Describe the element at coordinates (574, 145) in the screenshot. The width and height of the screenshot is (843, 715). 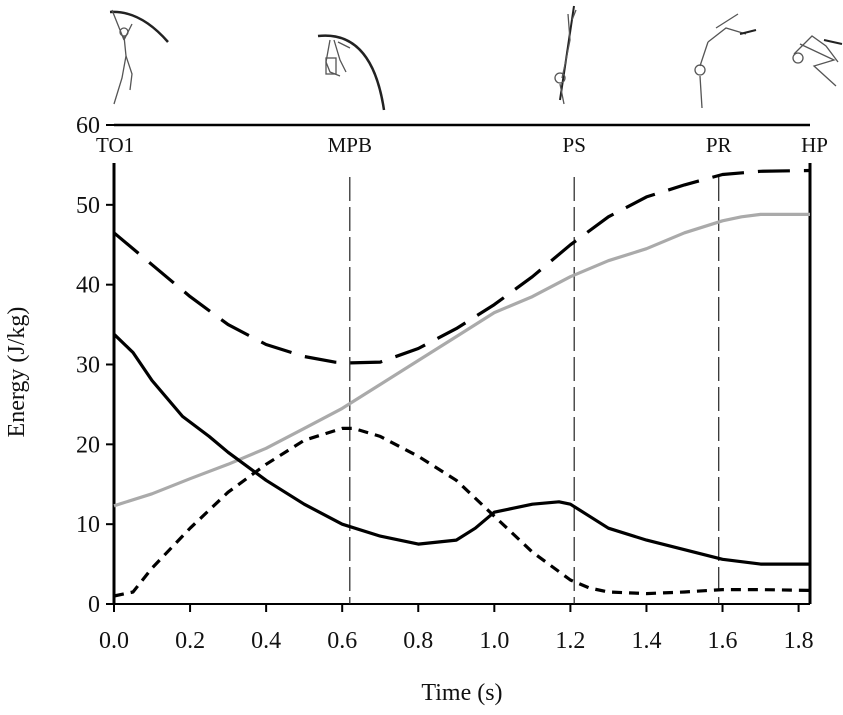
I see `phase-label: PS` at that location.